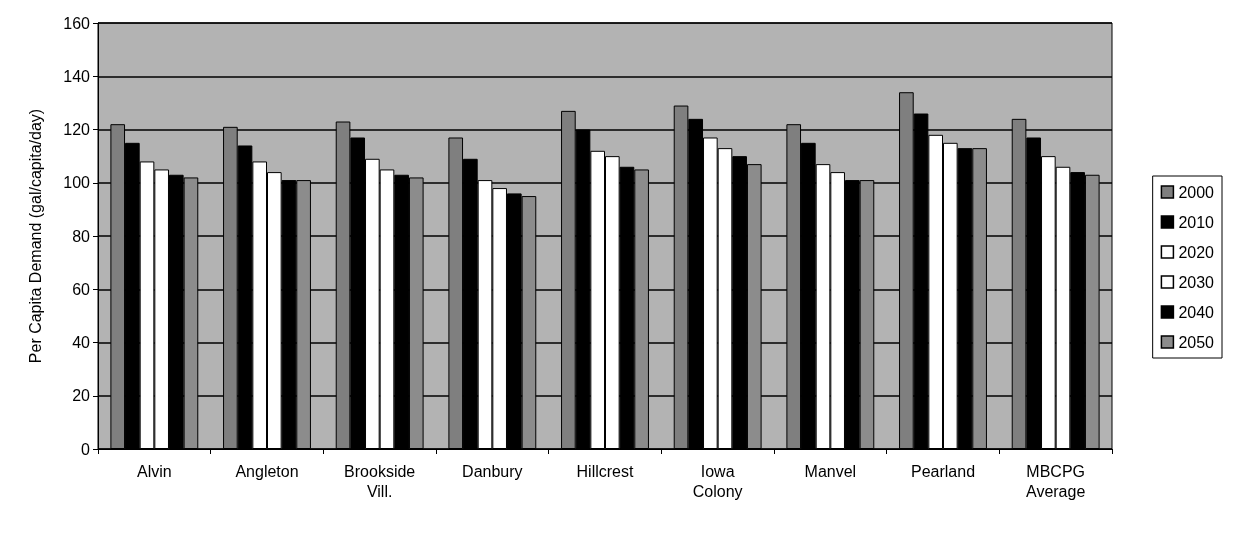  What do you see at coordinates (717, 481) in the screenshot?
I see `x-tick-label: Iowa Colony` at bounding box center [717, 481].